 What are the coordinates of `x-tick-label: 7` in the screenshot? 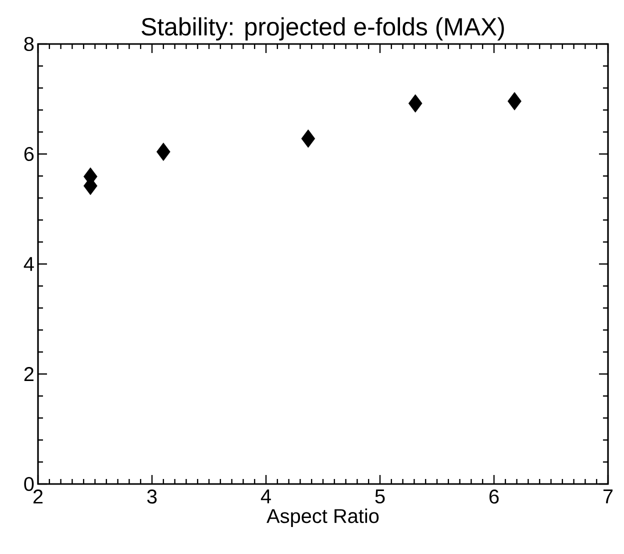 It's located at (608, 497).